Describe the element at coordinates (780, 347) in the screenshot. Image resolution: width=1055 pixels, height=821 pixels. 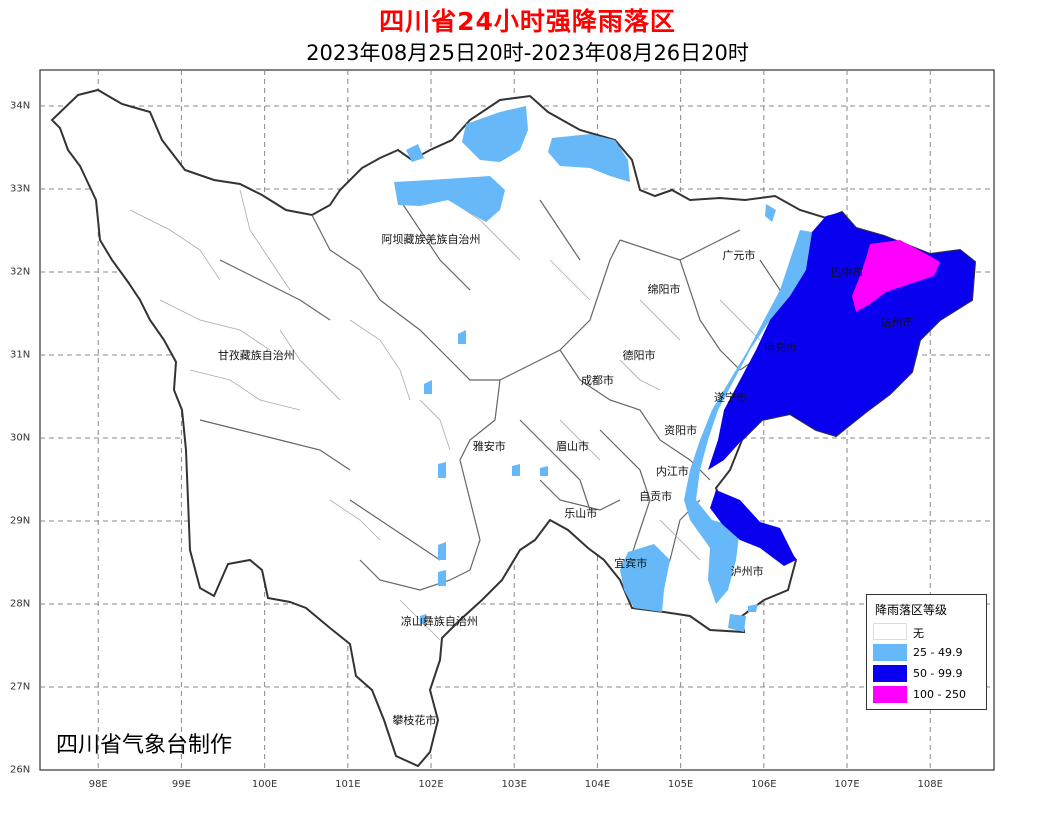
I see `place-label: 南充市` at that location.